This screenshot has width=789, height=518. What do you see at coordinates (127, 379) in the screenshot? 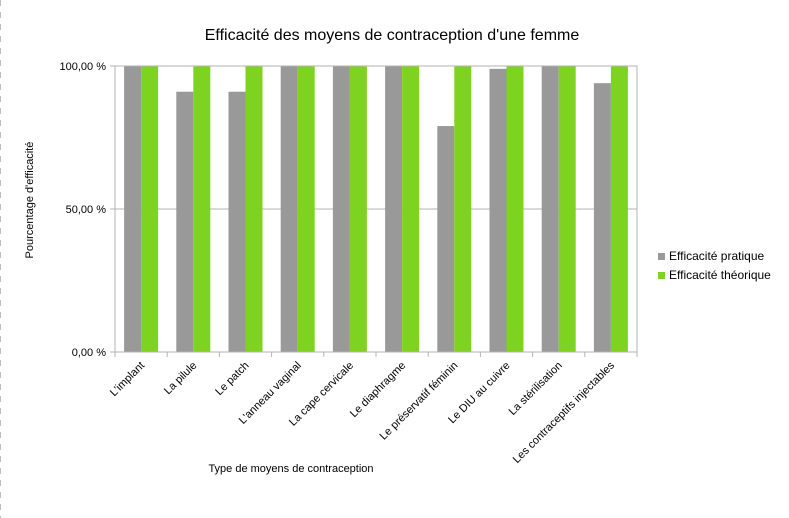
I see `x-tick-label: L'implant` at bounding box center [127, 379].